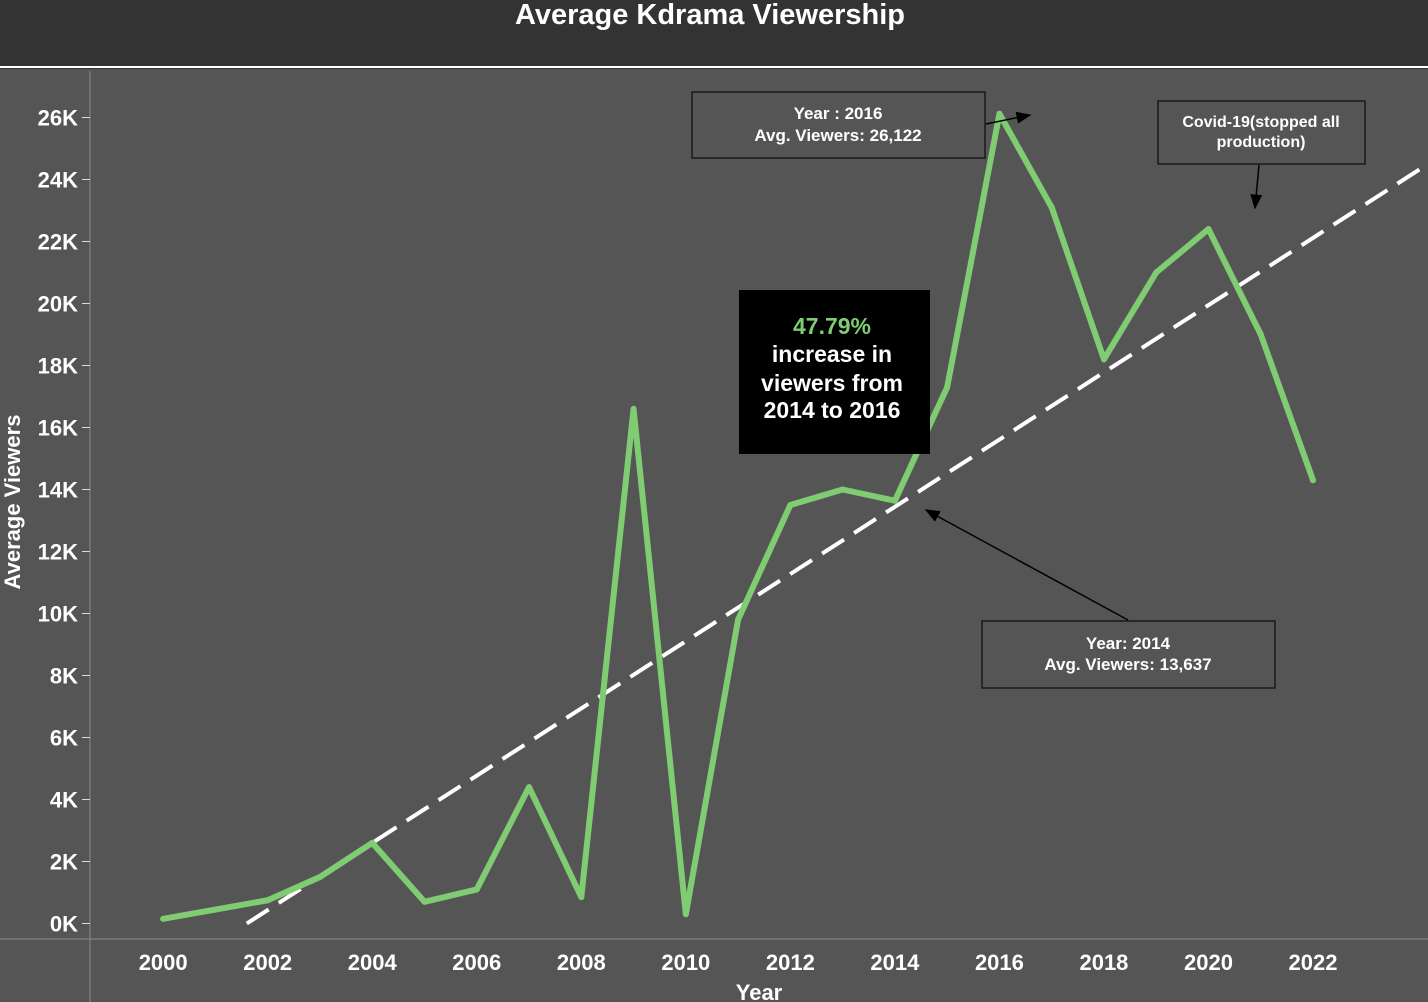 The height and width of the screenshot is (1002, 1428). I want to click on x-tick-label: 2008, so click(581, 962).